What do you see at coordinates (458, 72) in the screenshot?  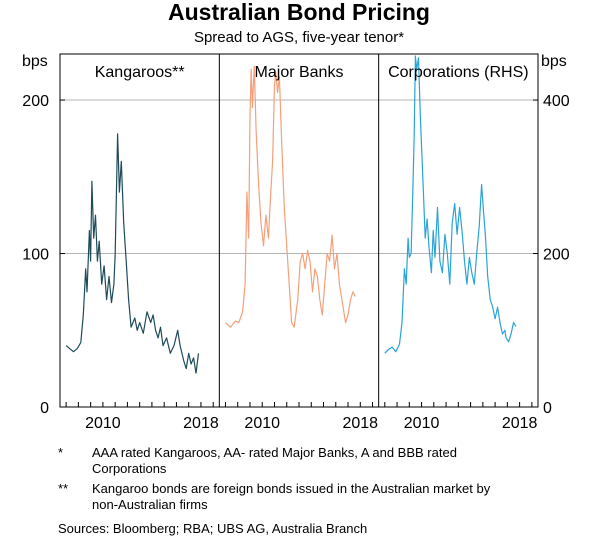 I see `panel-label-3: Corporations (RHS)` at bounding box center [458, 72].